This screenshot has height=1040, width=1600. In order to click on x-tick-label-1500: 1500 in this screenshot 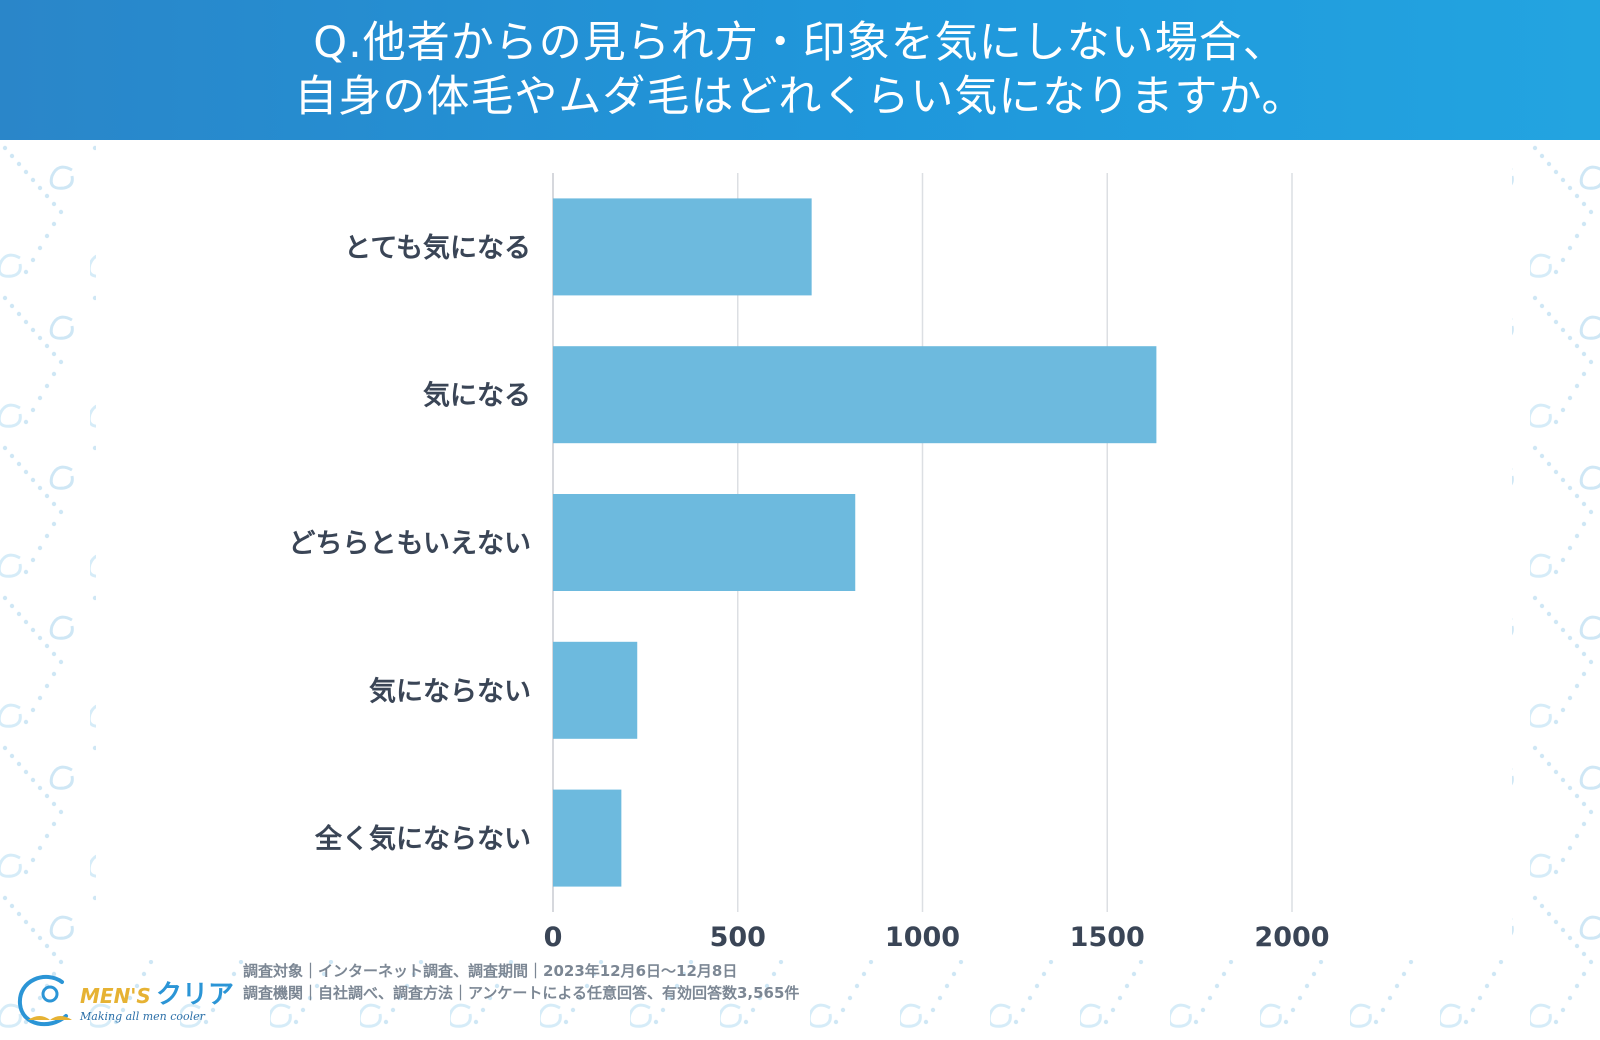, I will do `click(1107, 937)`.